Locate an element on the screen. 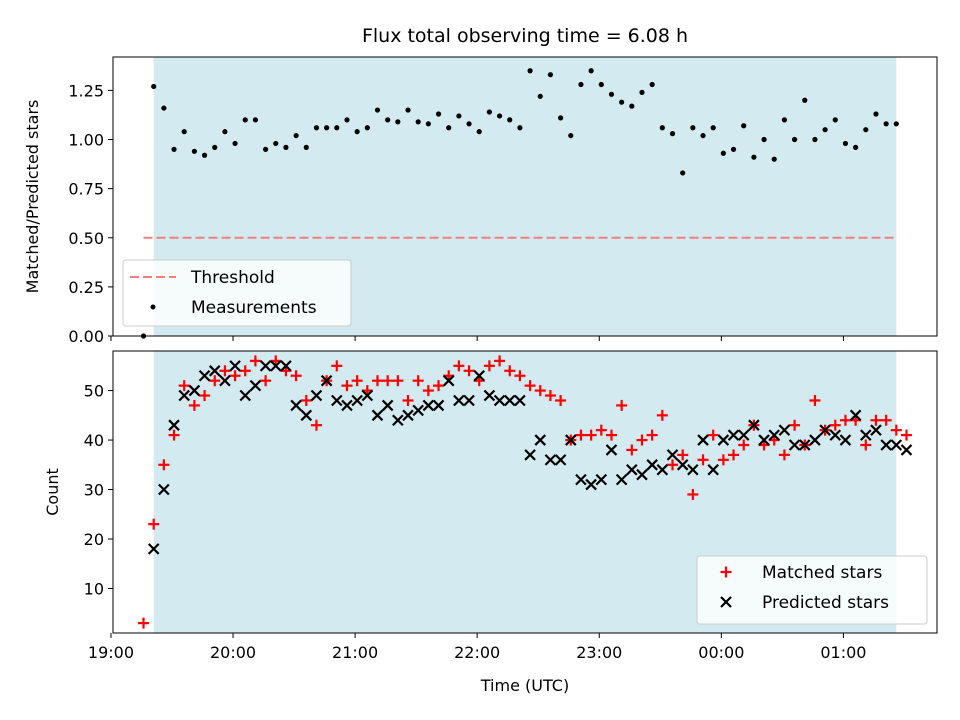  count-y-tick-label: 20 is located at coordinates (94, 539).